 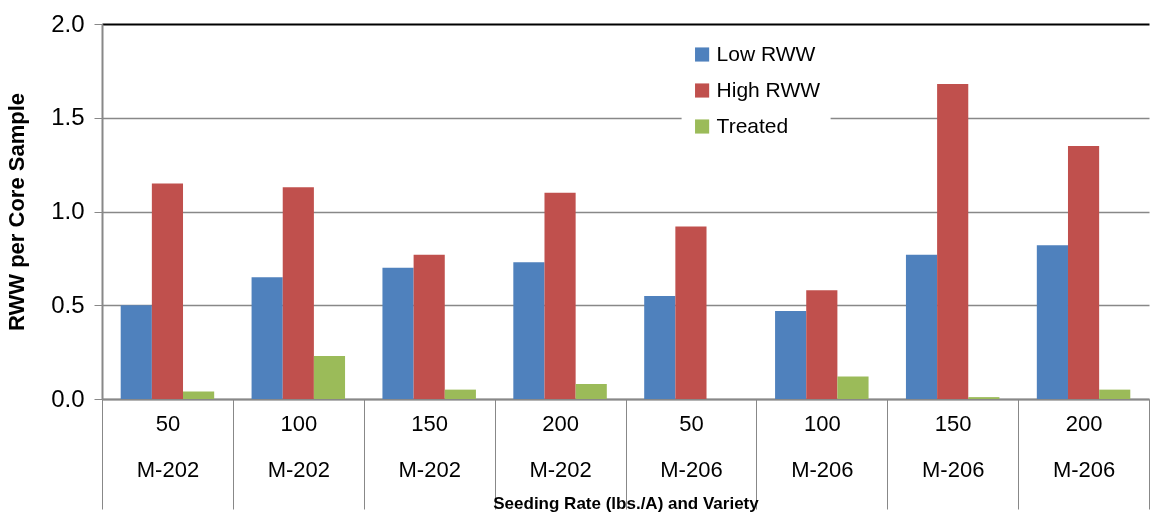 What do you see at coordinates (691, 446) in the screenshot?
I see `x-tick-label: 50 M-206` at bounding box center [691, 446].